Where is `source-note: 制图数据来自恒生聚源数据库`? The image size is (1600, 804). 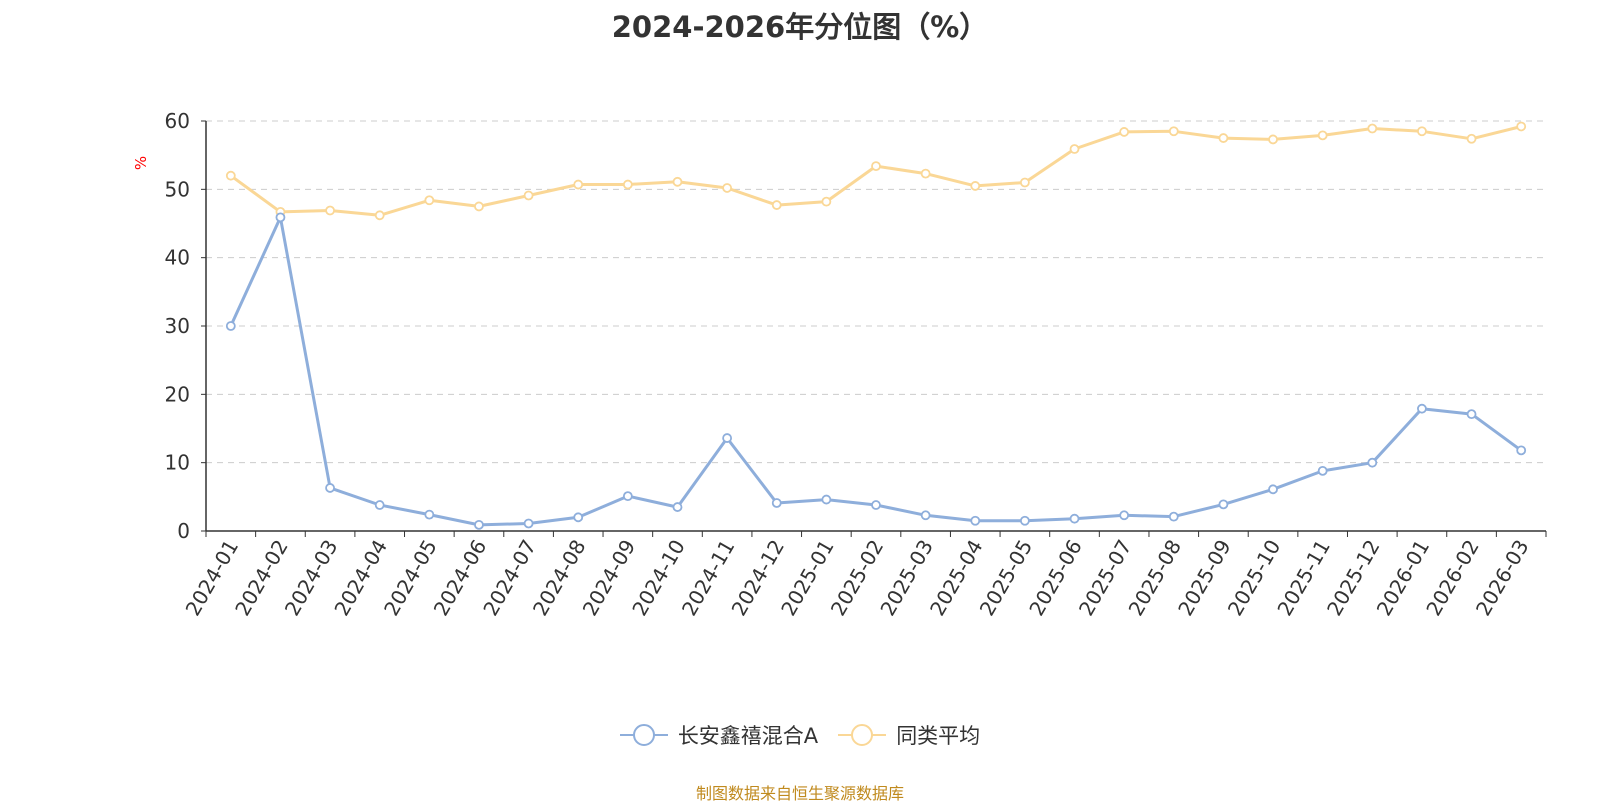
source-note: 制图数据来自恒生聚源数据库 is located at coordinates (799, 793).